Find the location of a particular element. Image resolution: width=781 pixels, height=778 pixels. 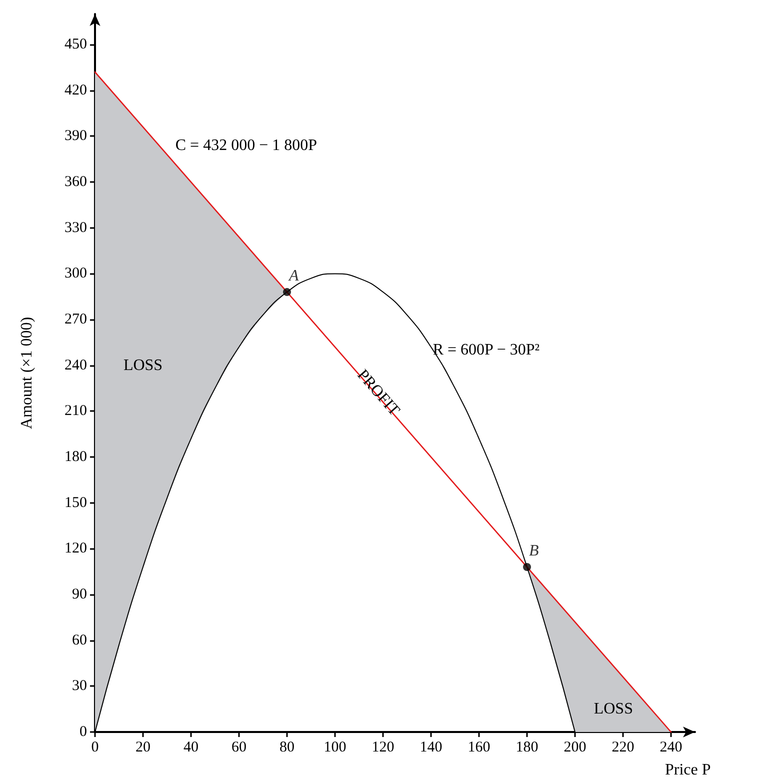

x-tick-label: 220 is located at coordinates (623, 748).